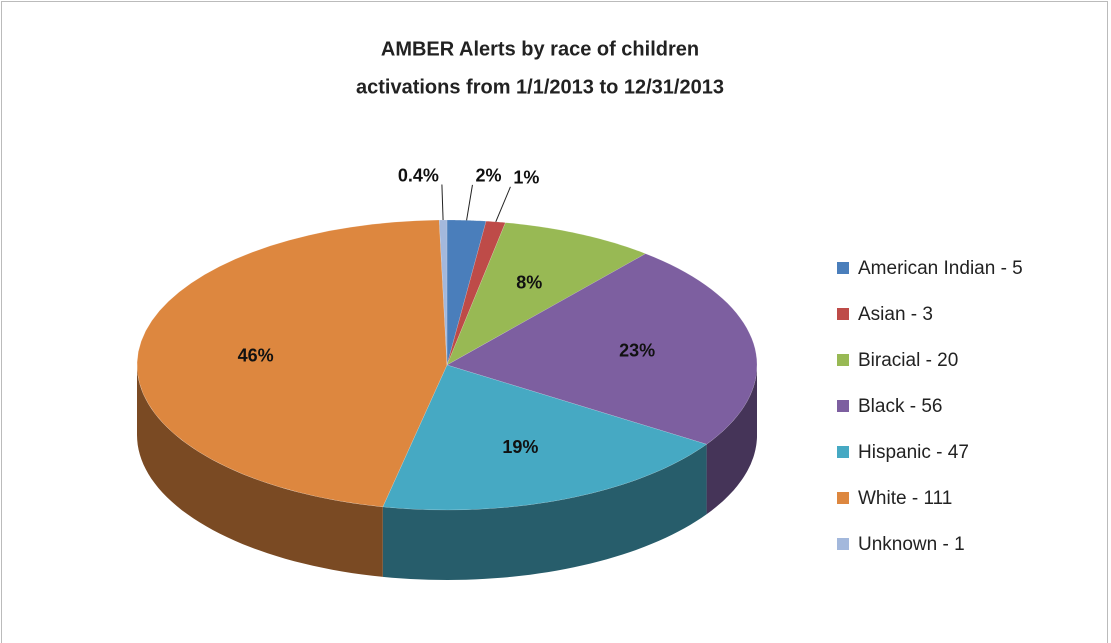 The image size is (1111, 643). Describe the element at coordinates (637, 350) in the screenshot. I see `data-label: 23%` at that location.